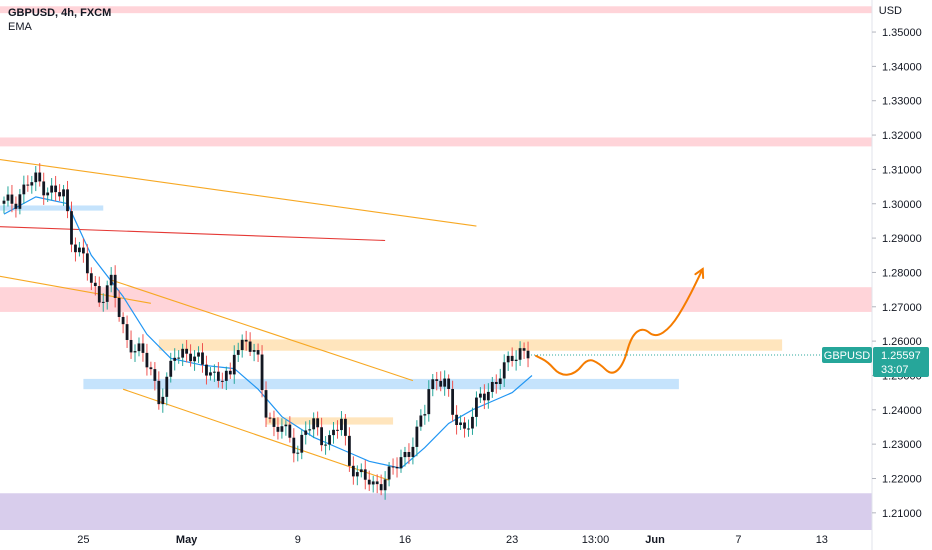 This screenshot has height=550, width=932. Describe the element at coordinates (902, 273) in the screenshot. I see `y-tick-label: 1.28000` at that location.